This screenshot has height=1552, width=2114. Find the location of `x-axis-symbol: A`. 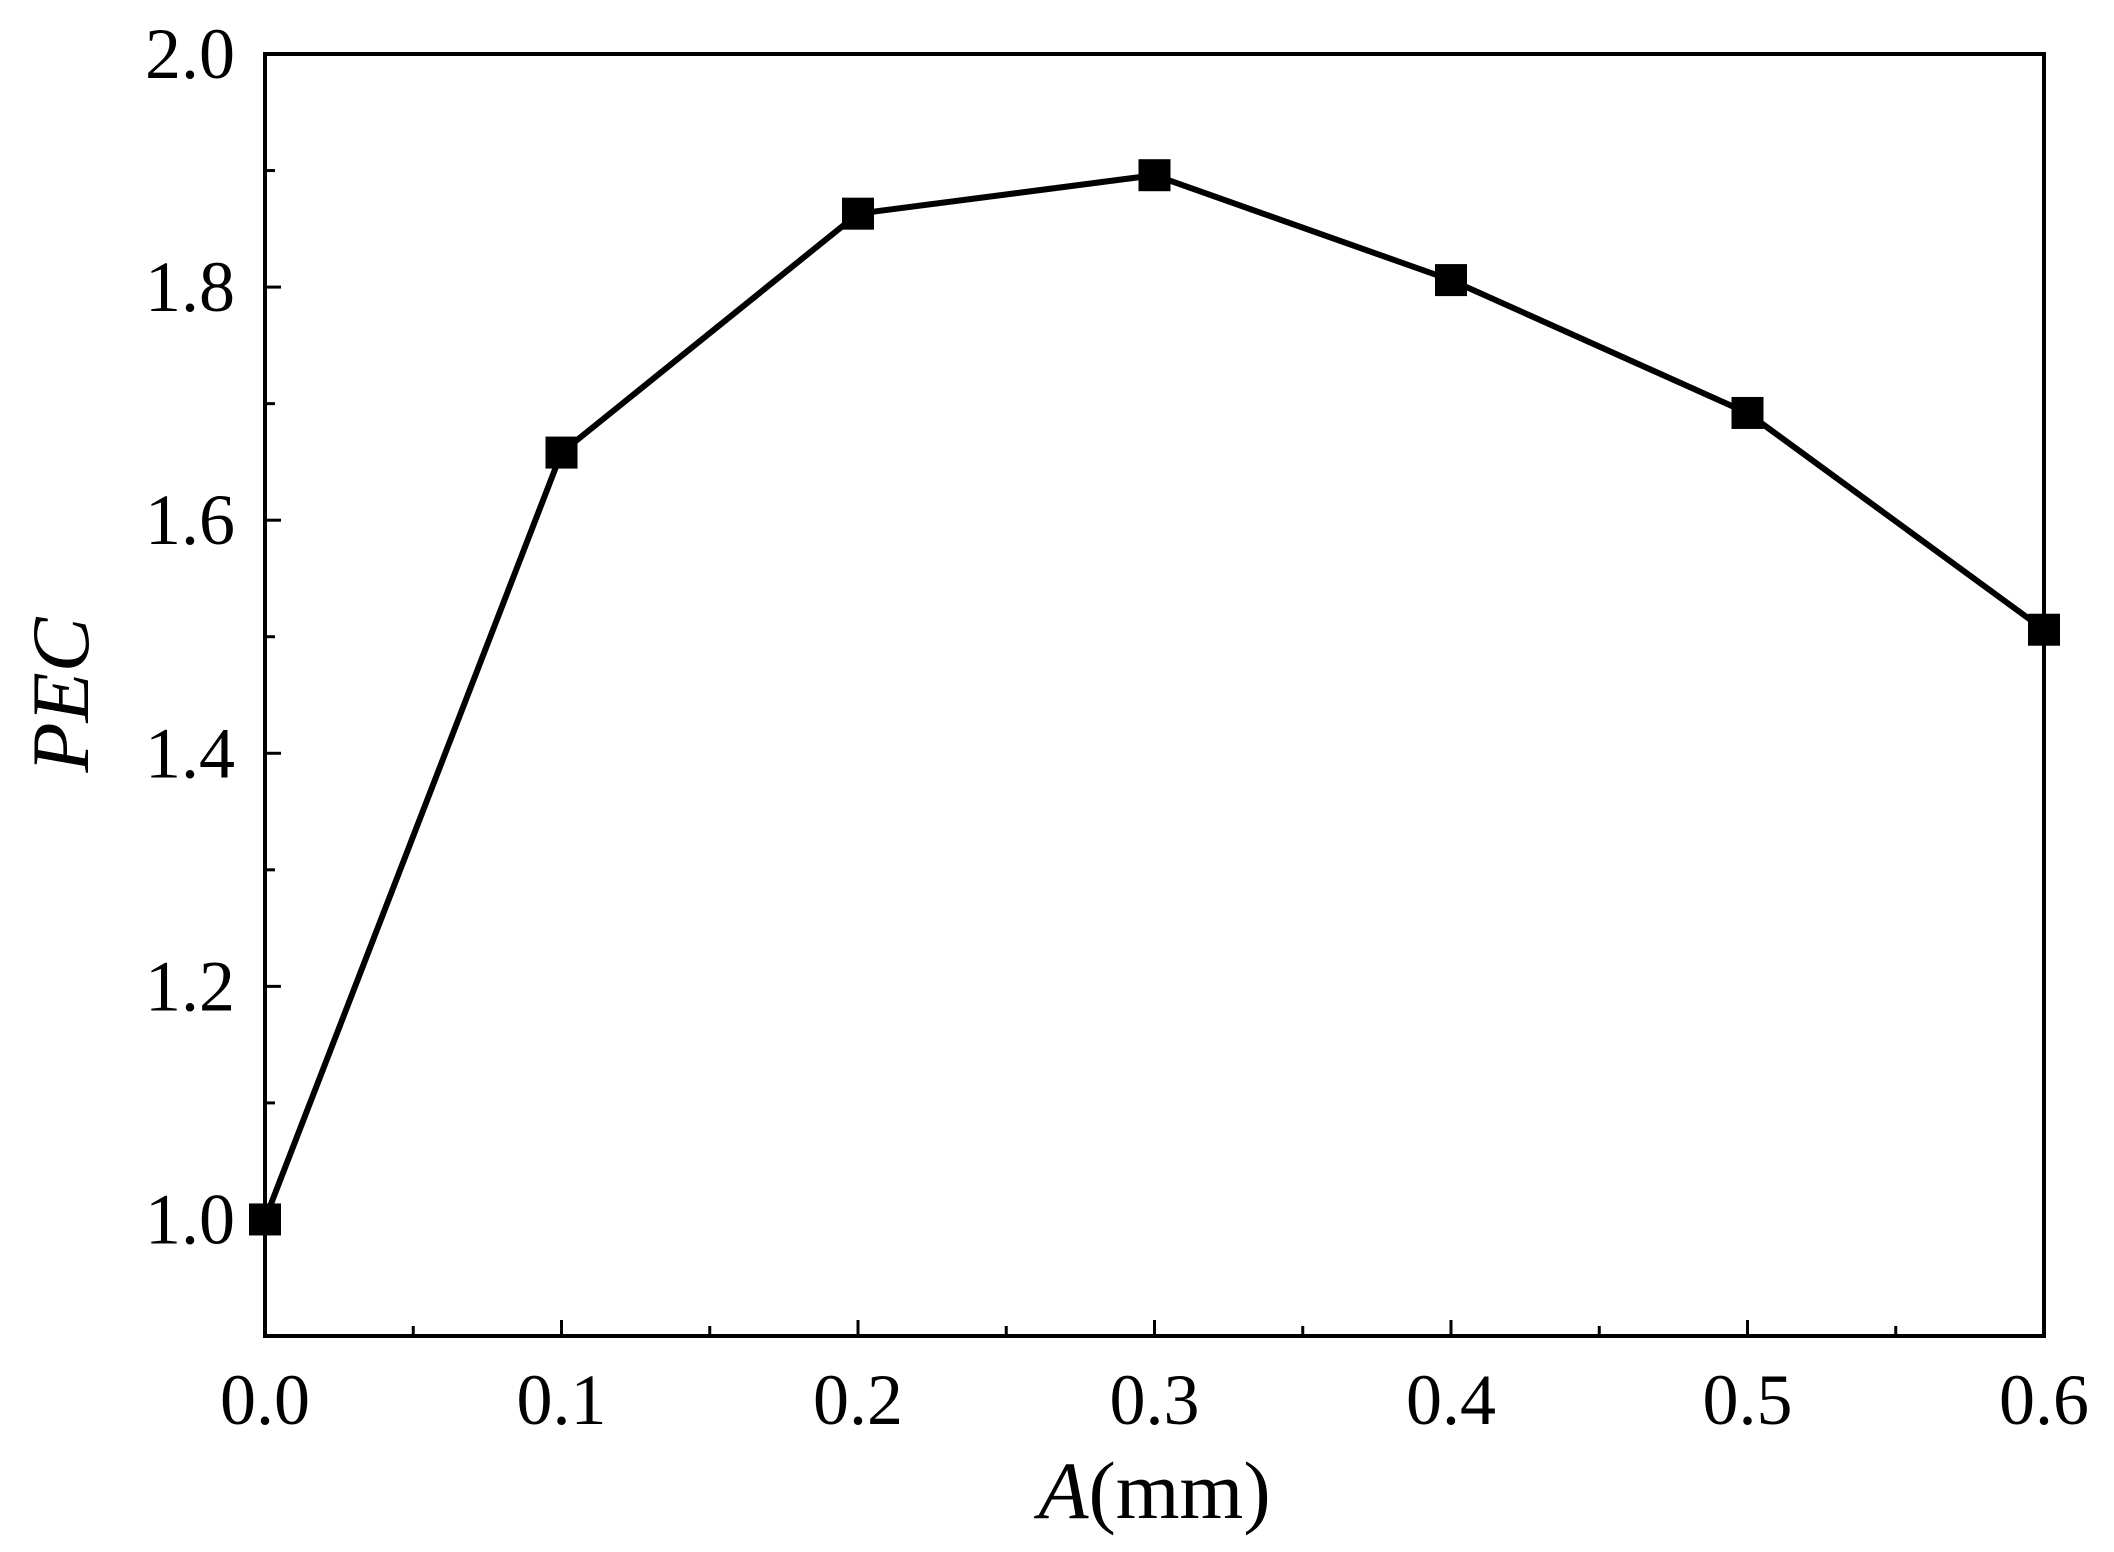

x-axis-symbol: A is located at coordinates (1061, 1490).